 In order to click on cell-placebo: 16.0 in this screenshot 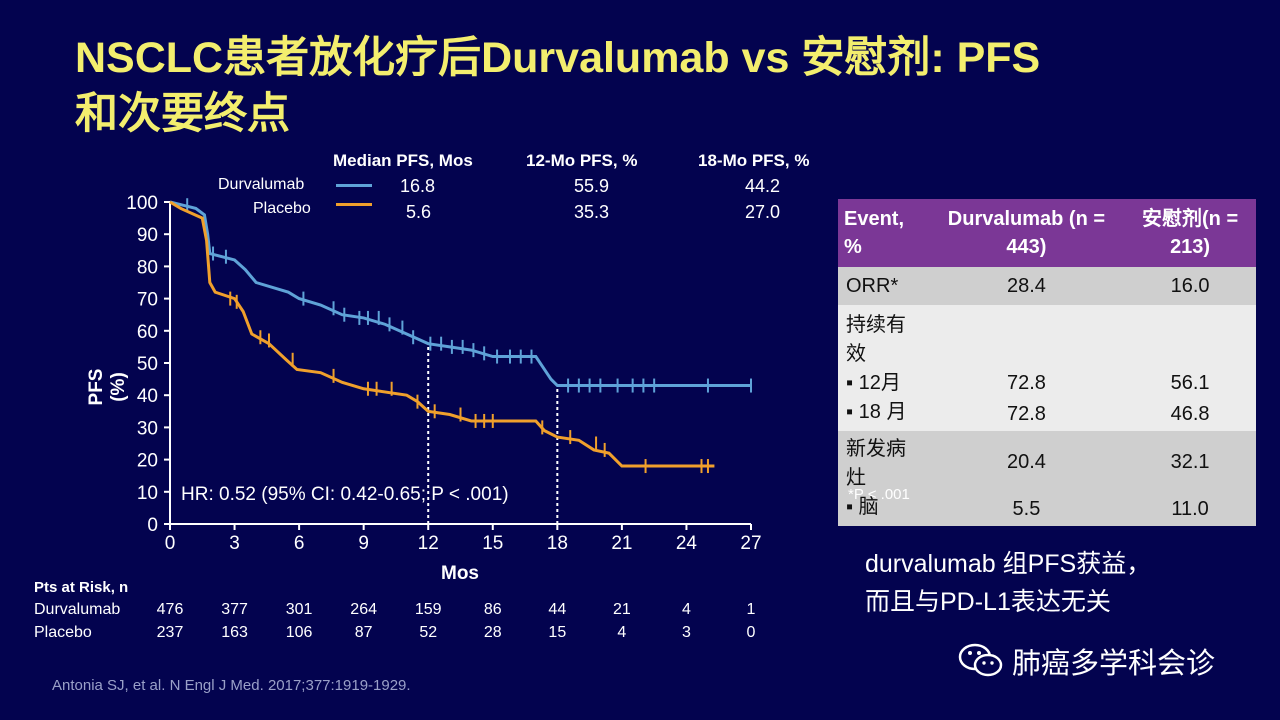, I will do `click(1190, 286)`.